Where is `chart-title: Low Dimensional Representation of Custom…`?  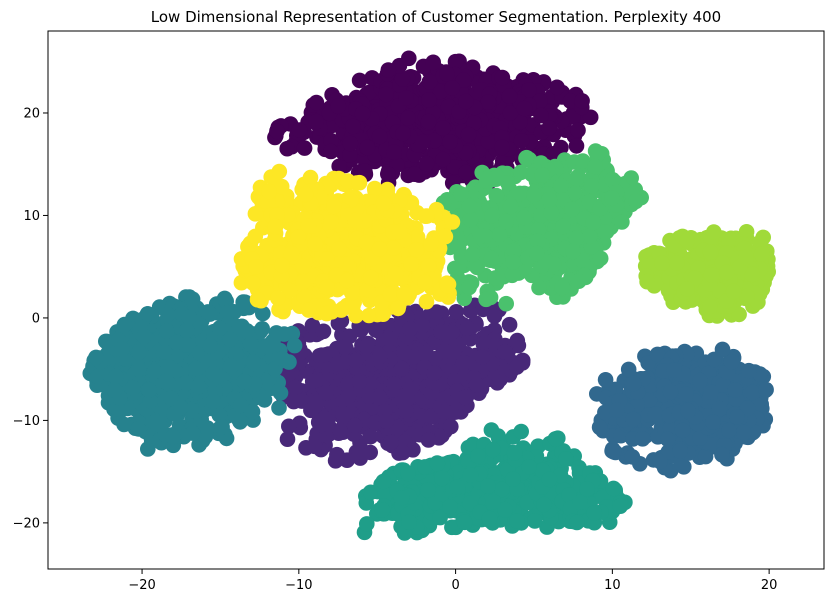 chart-title: Low Dimensional Representation of Custom… is located at coordinates (436, 17).